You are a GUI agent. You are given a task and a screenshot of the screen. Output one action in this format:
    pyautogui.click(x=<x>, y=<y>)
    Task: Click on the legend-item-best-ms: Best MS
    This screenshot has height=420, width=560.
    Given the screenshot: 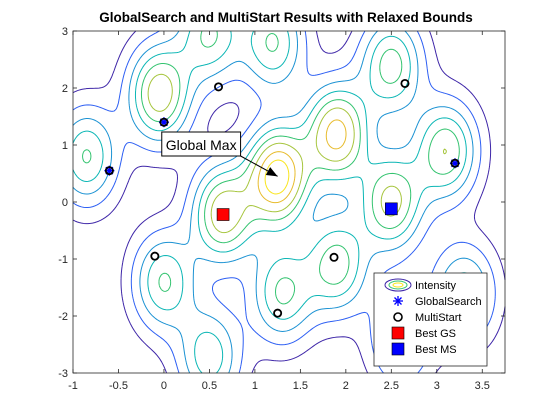 What is the action you would take?
    pyautogui.click(x=424, y=349)
    